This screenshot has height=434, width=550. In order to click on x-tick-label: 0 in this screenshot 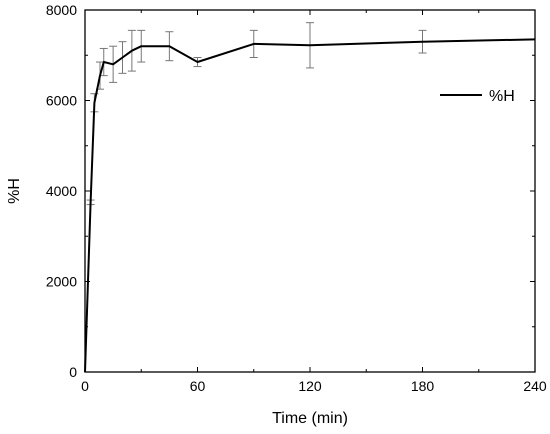, I will do `click(85, 386)`.